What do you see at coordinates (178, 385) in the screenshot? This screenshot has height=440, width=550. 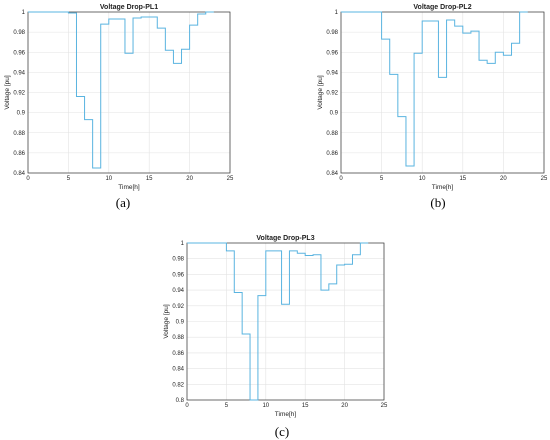 I see `y-tick-label: 0.82` at bounding box center [178, 385].